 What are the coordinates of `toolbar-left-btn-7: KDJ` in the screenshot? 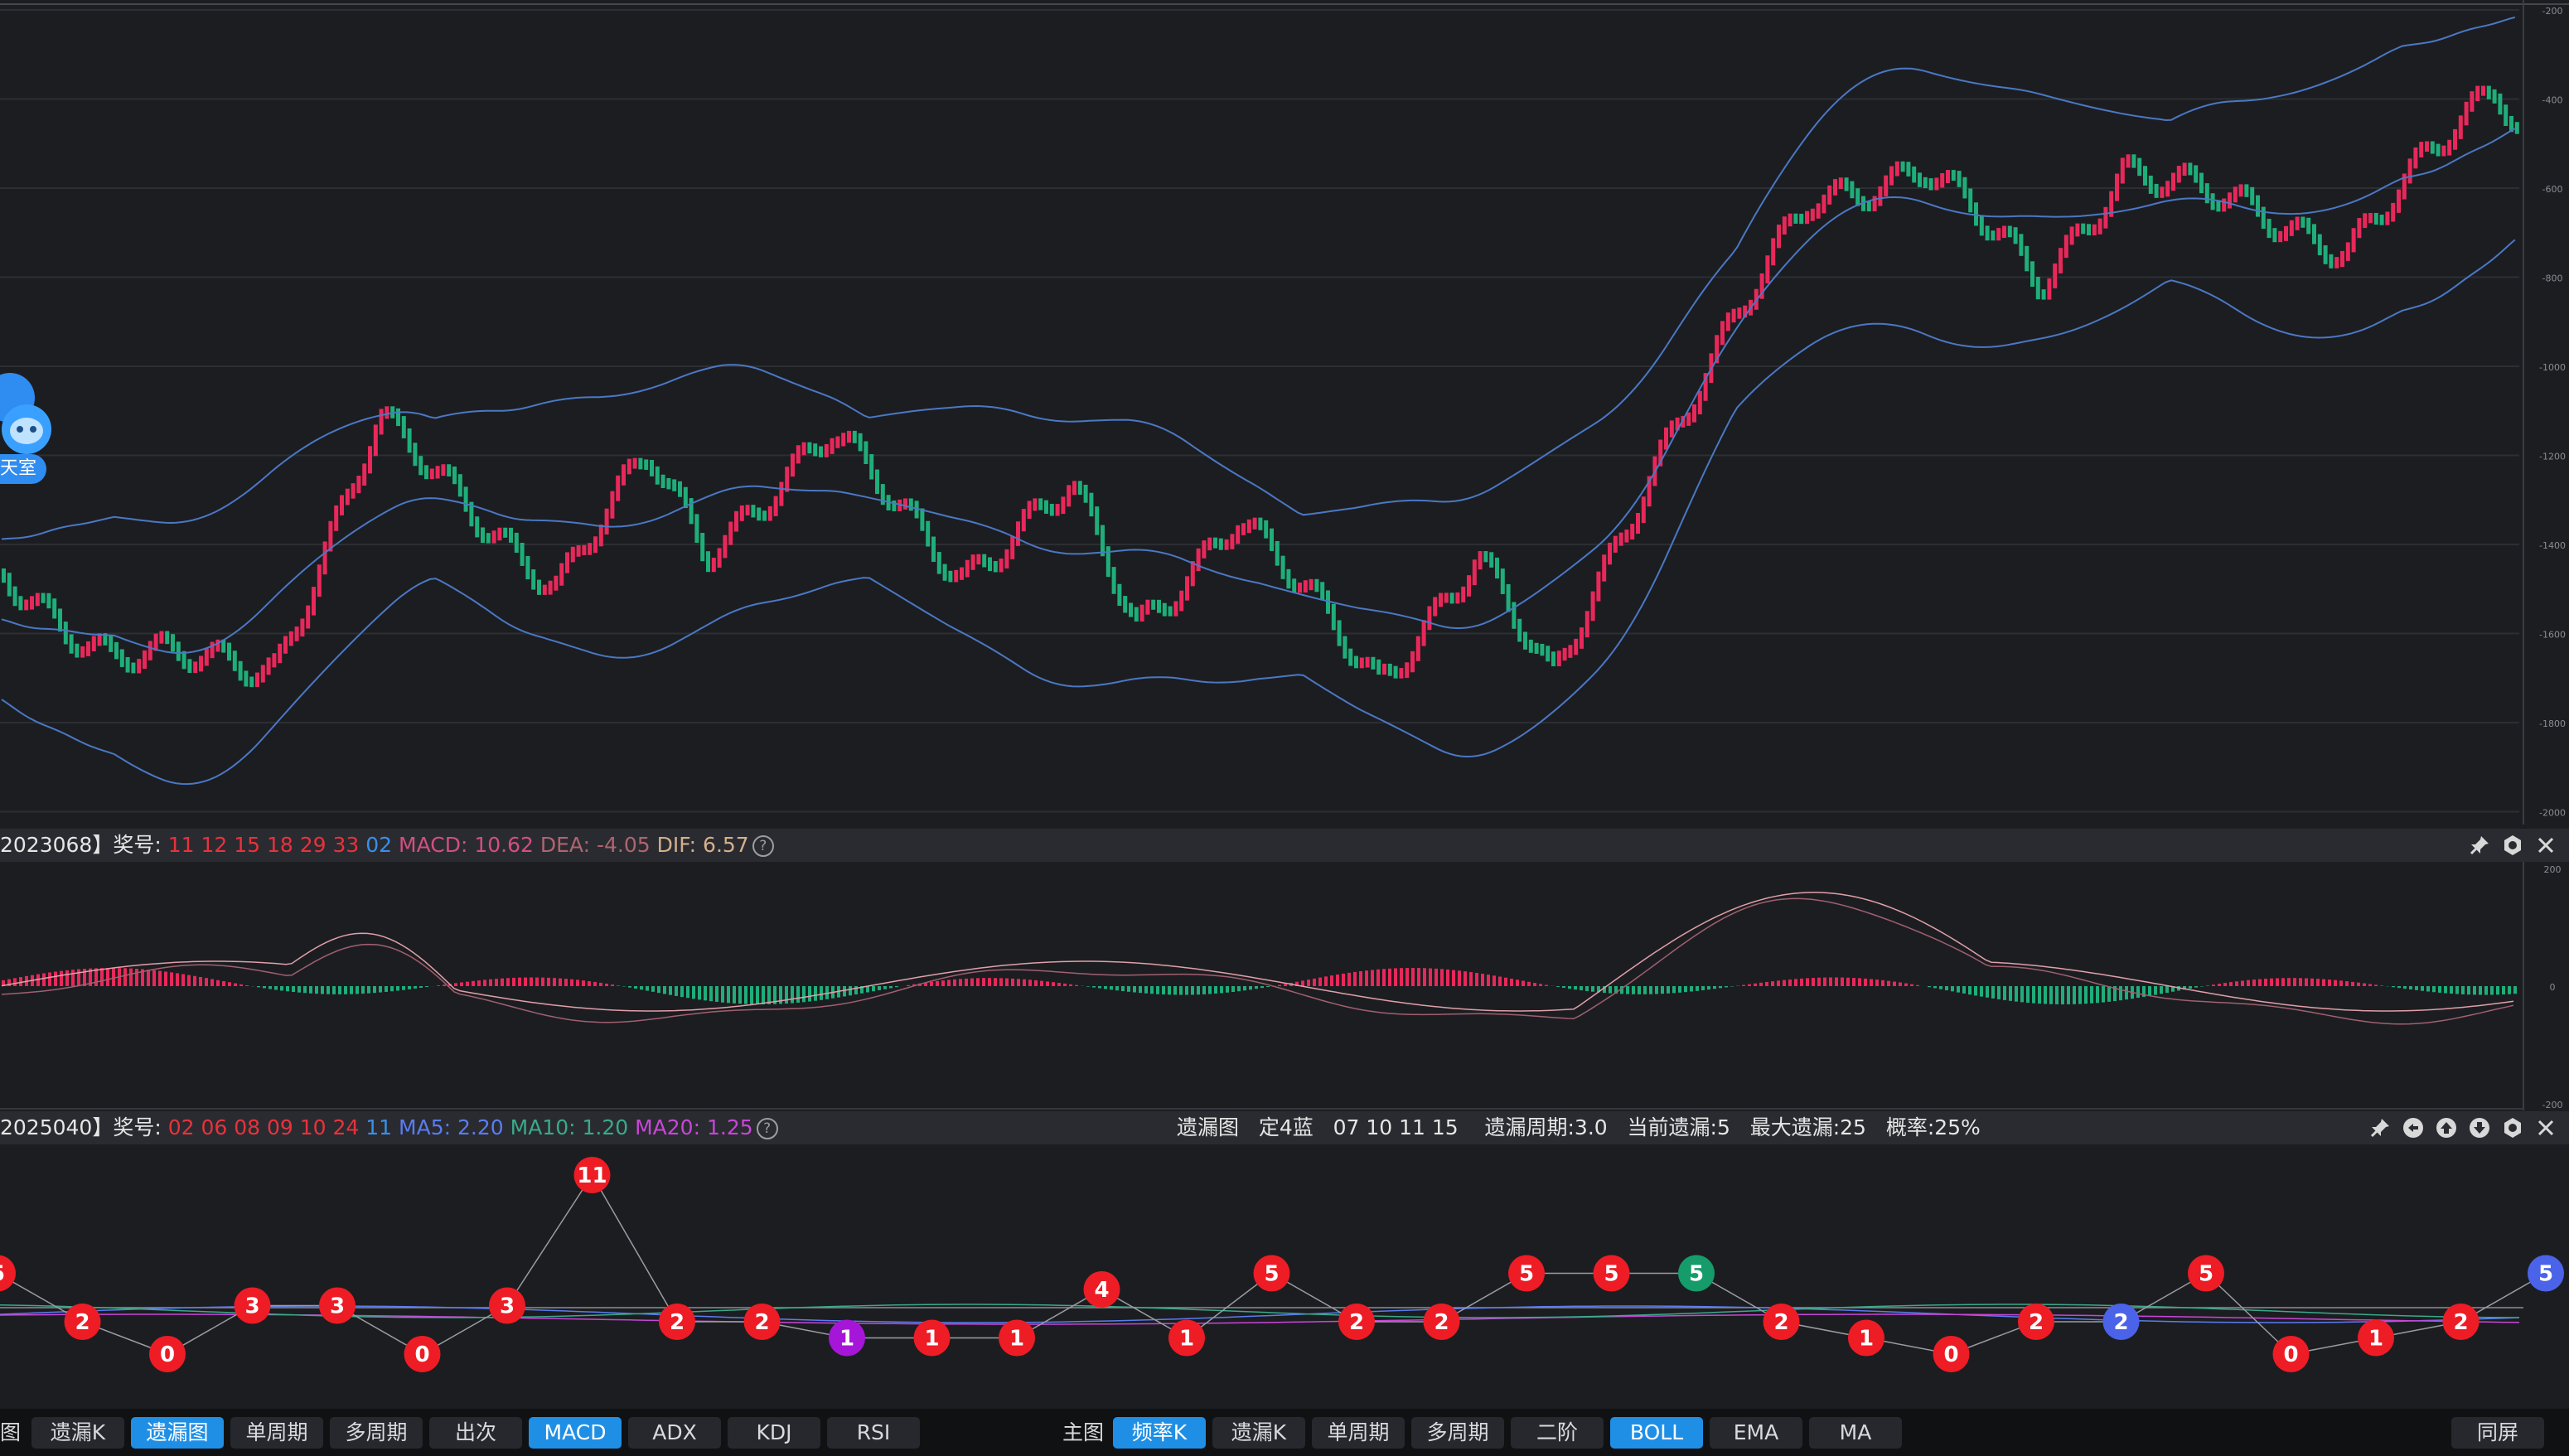 It's located at (774, 1433).